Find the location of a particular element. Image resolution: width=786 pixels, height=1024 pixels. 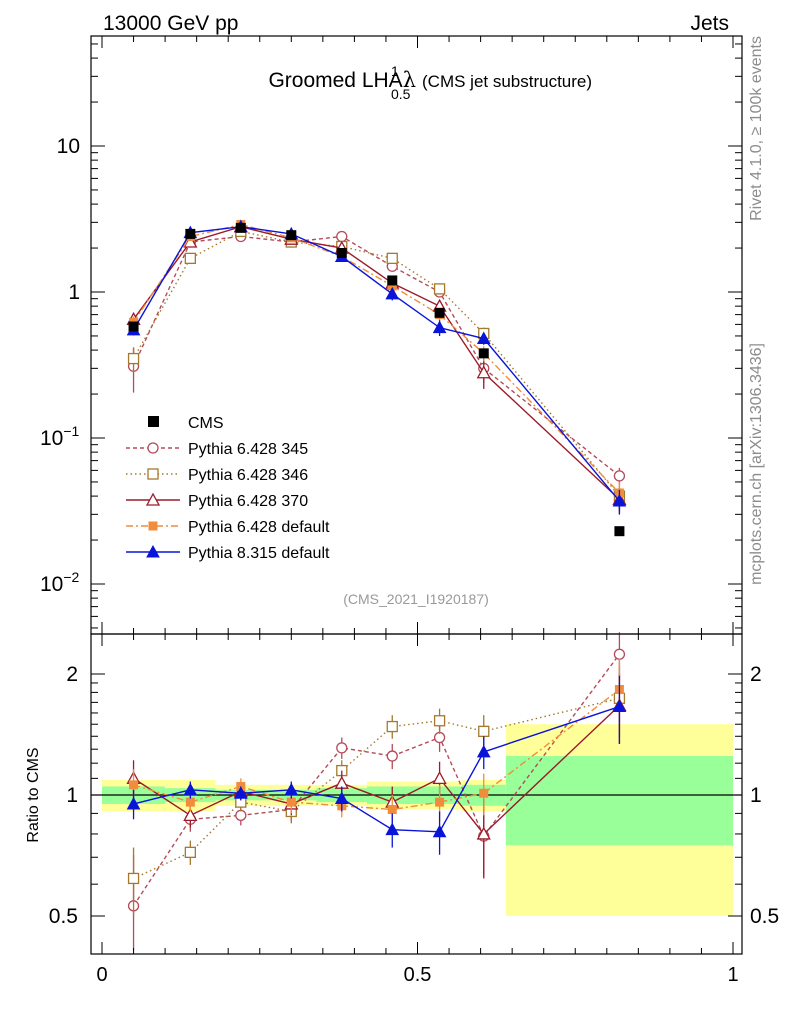

legend-label: CMS is located at coordinates (206, 423).